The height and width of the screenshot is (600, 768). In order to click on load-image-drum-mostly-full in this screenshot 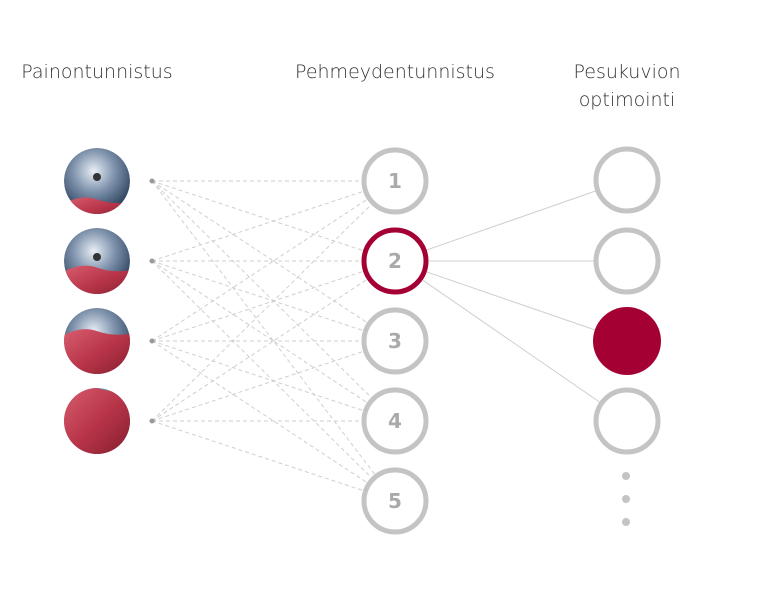, I will do `click(97, 341)`.